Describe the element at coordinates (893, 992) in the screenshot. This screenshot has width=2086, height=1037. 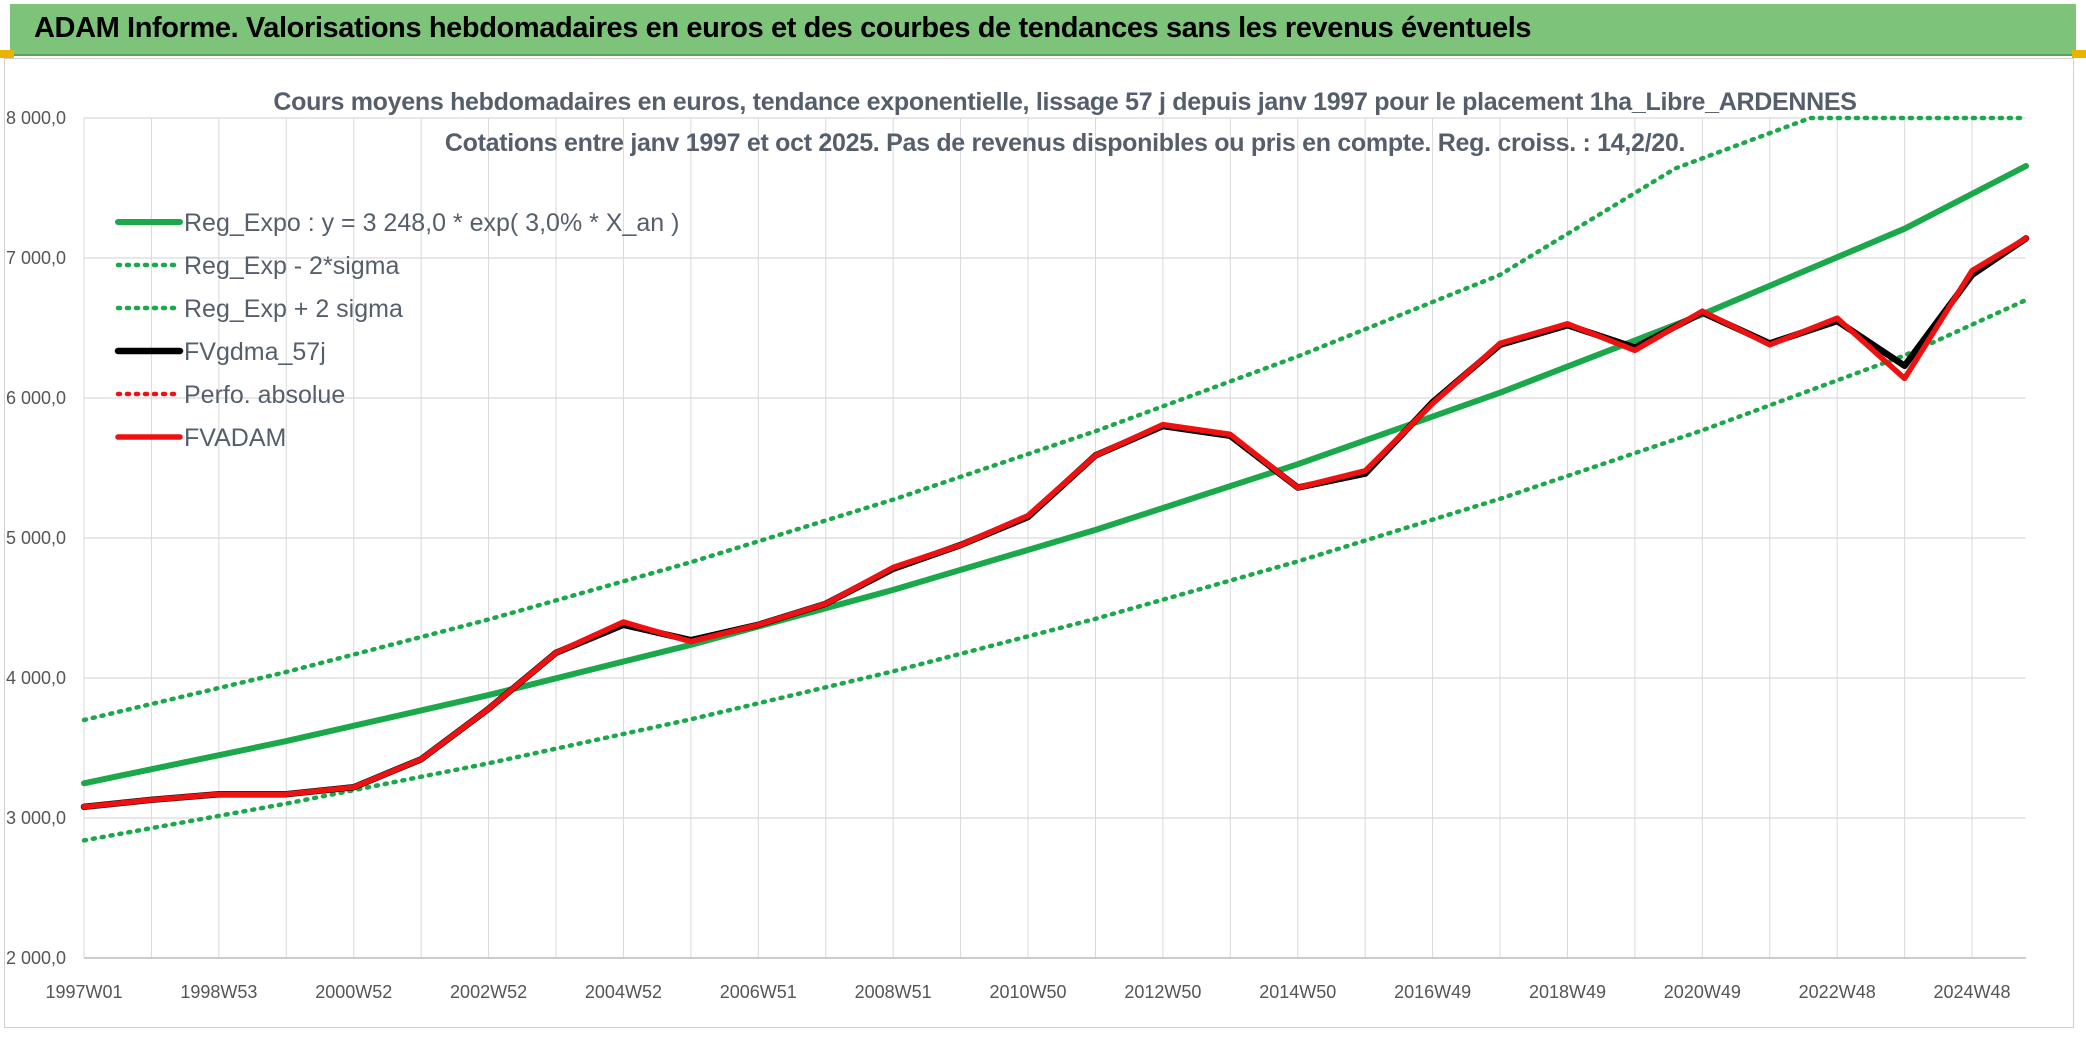
I see `x-tick-label: 2008W51` at that location.